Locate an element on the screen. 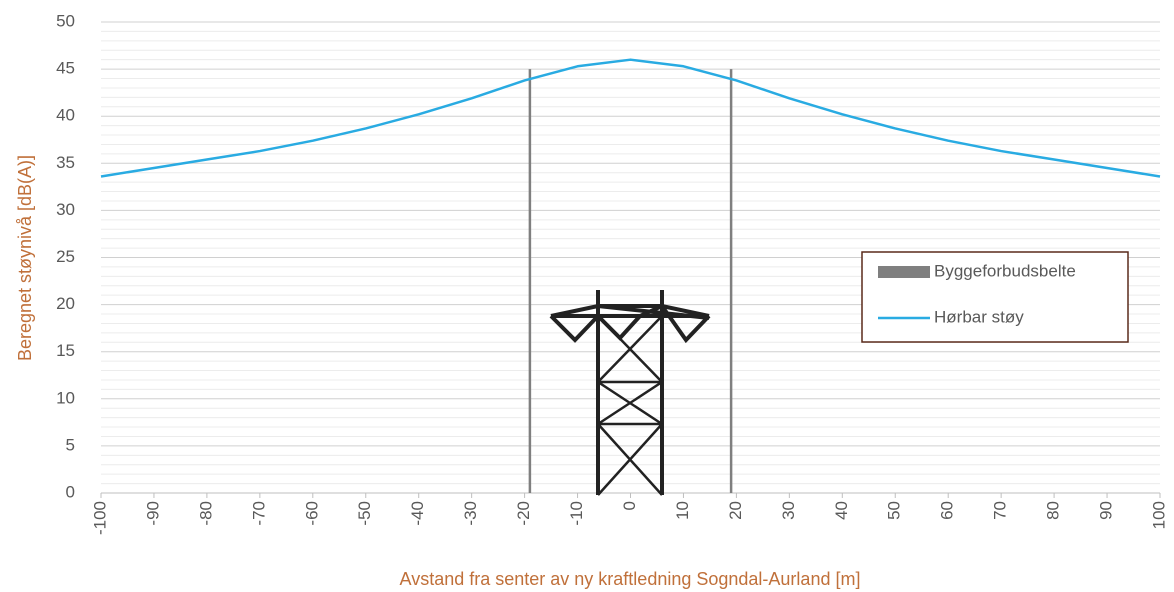 The height and width of the screenshot is (592, 1174). y-tick-label: 10 is located at coordinates (65, 397).